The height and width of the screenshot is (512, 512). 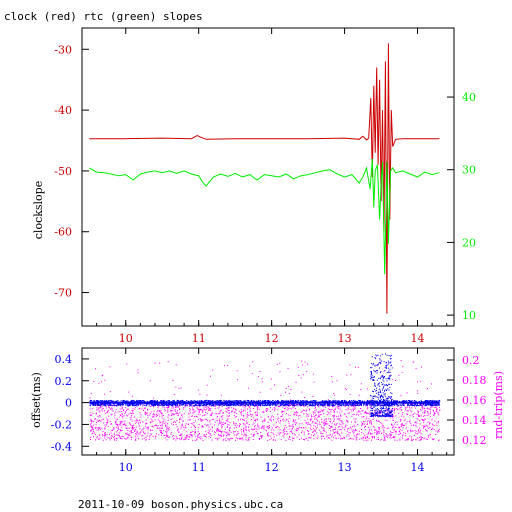 What do you see at coordinates (63, 49) in the screenshot?
I see `y-tick-label: -30` at bounding box center [63, 49].